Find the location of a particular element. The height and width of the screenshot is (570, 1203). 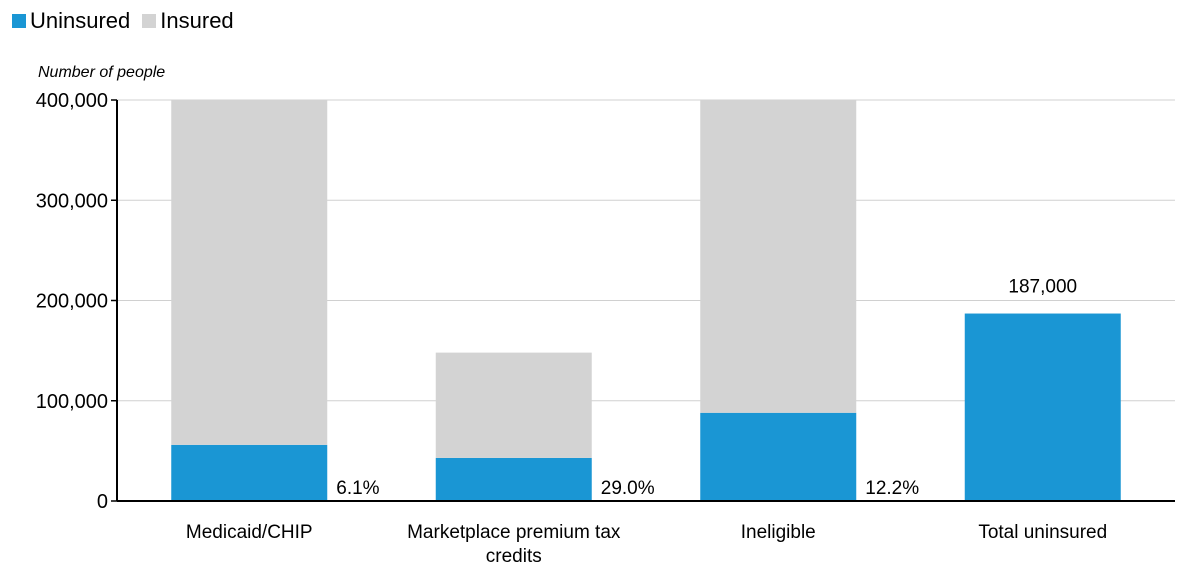

percent-annotation: 6.1% is located at coordinates (357, 488).